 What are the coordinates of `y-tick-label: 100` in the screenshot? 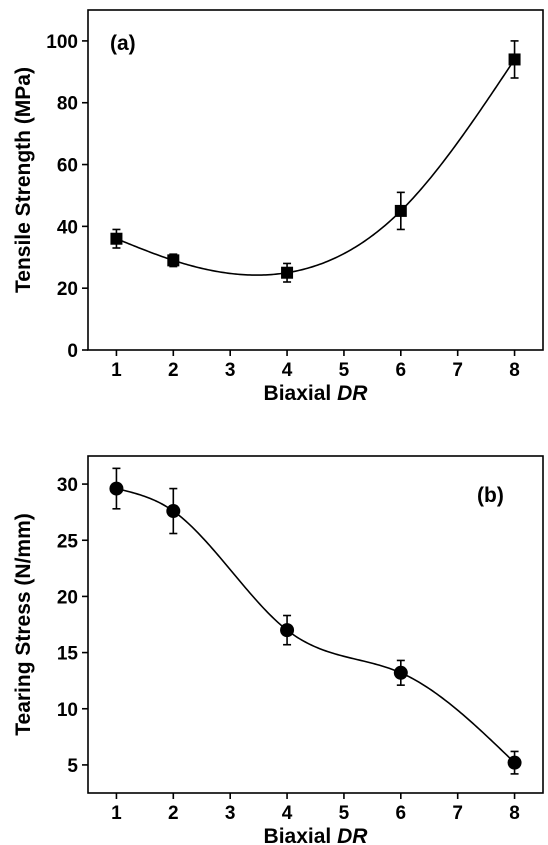 It's located at (62, 42).